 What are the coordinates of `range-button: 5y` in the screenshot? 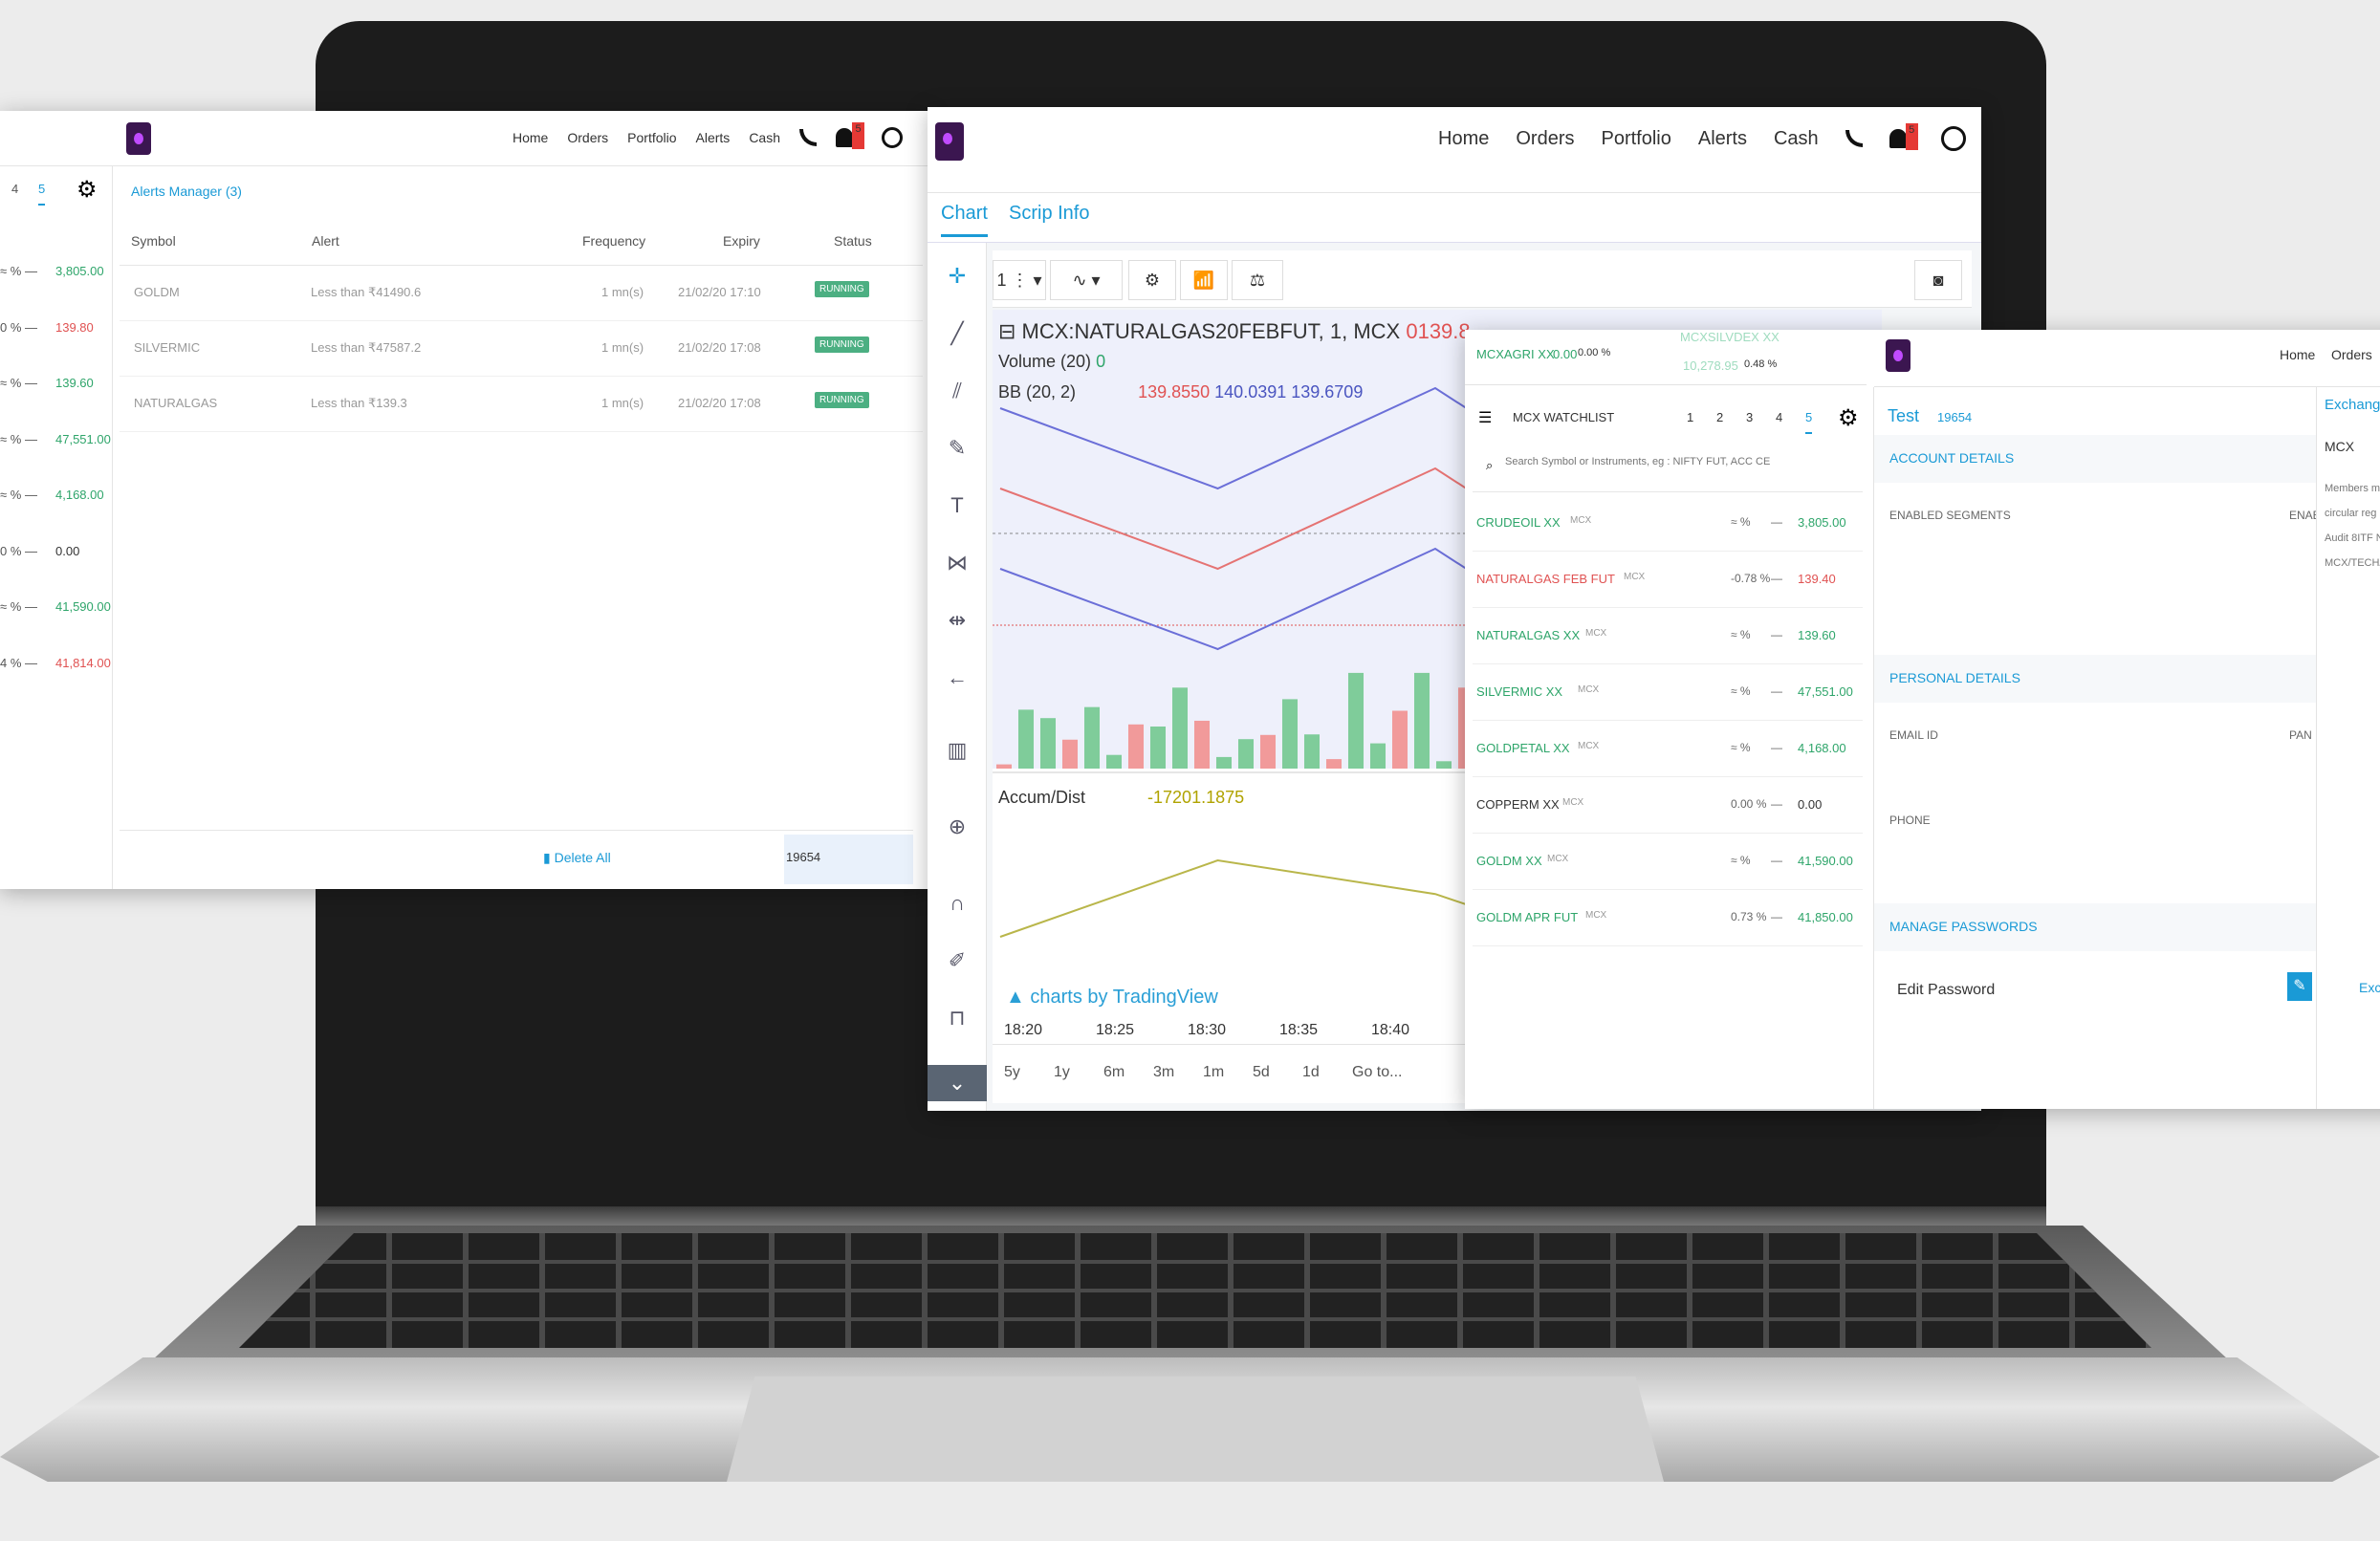 It's located at (1012, 1072).